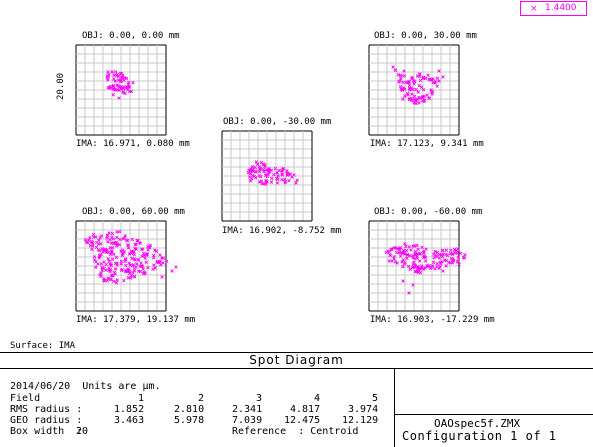 Image resolution: width=593 pixels, height=447 pixels. What do you see at coordinates (189, 409) in the screenshot?
I see `rms-value: 2.810` at bounding box center [189, 409].